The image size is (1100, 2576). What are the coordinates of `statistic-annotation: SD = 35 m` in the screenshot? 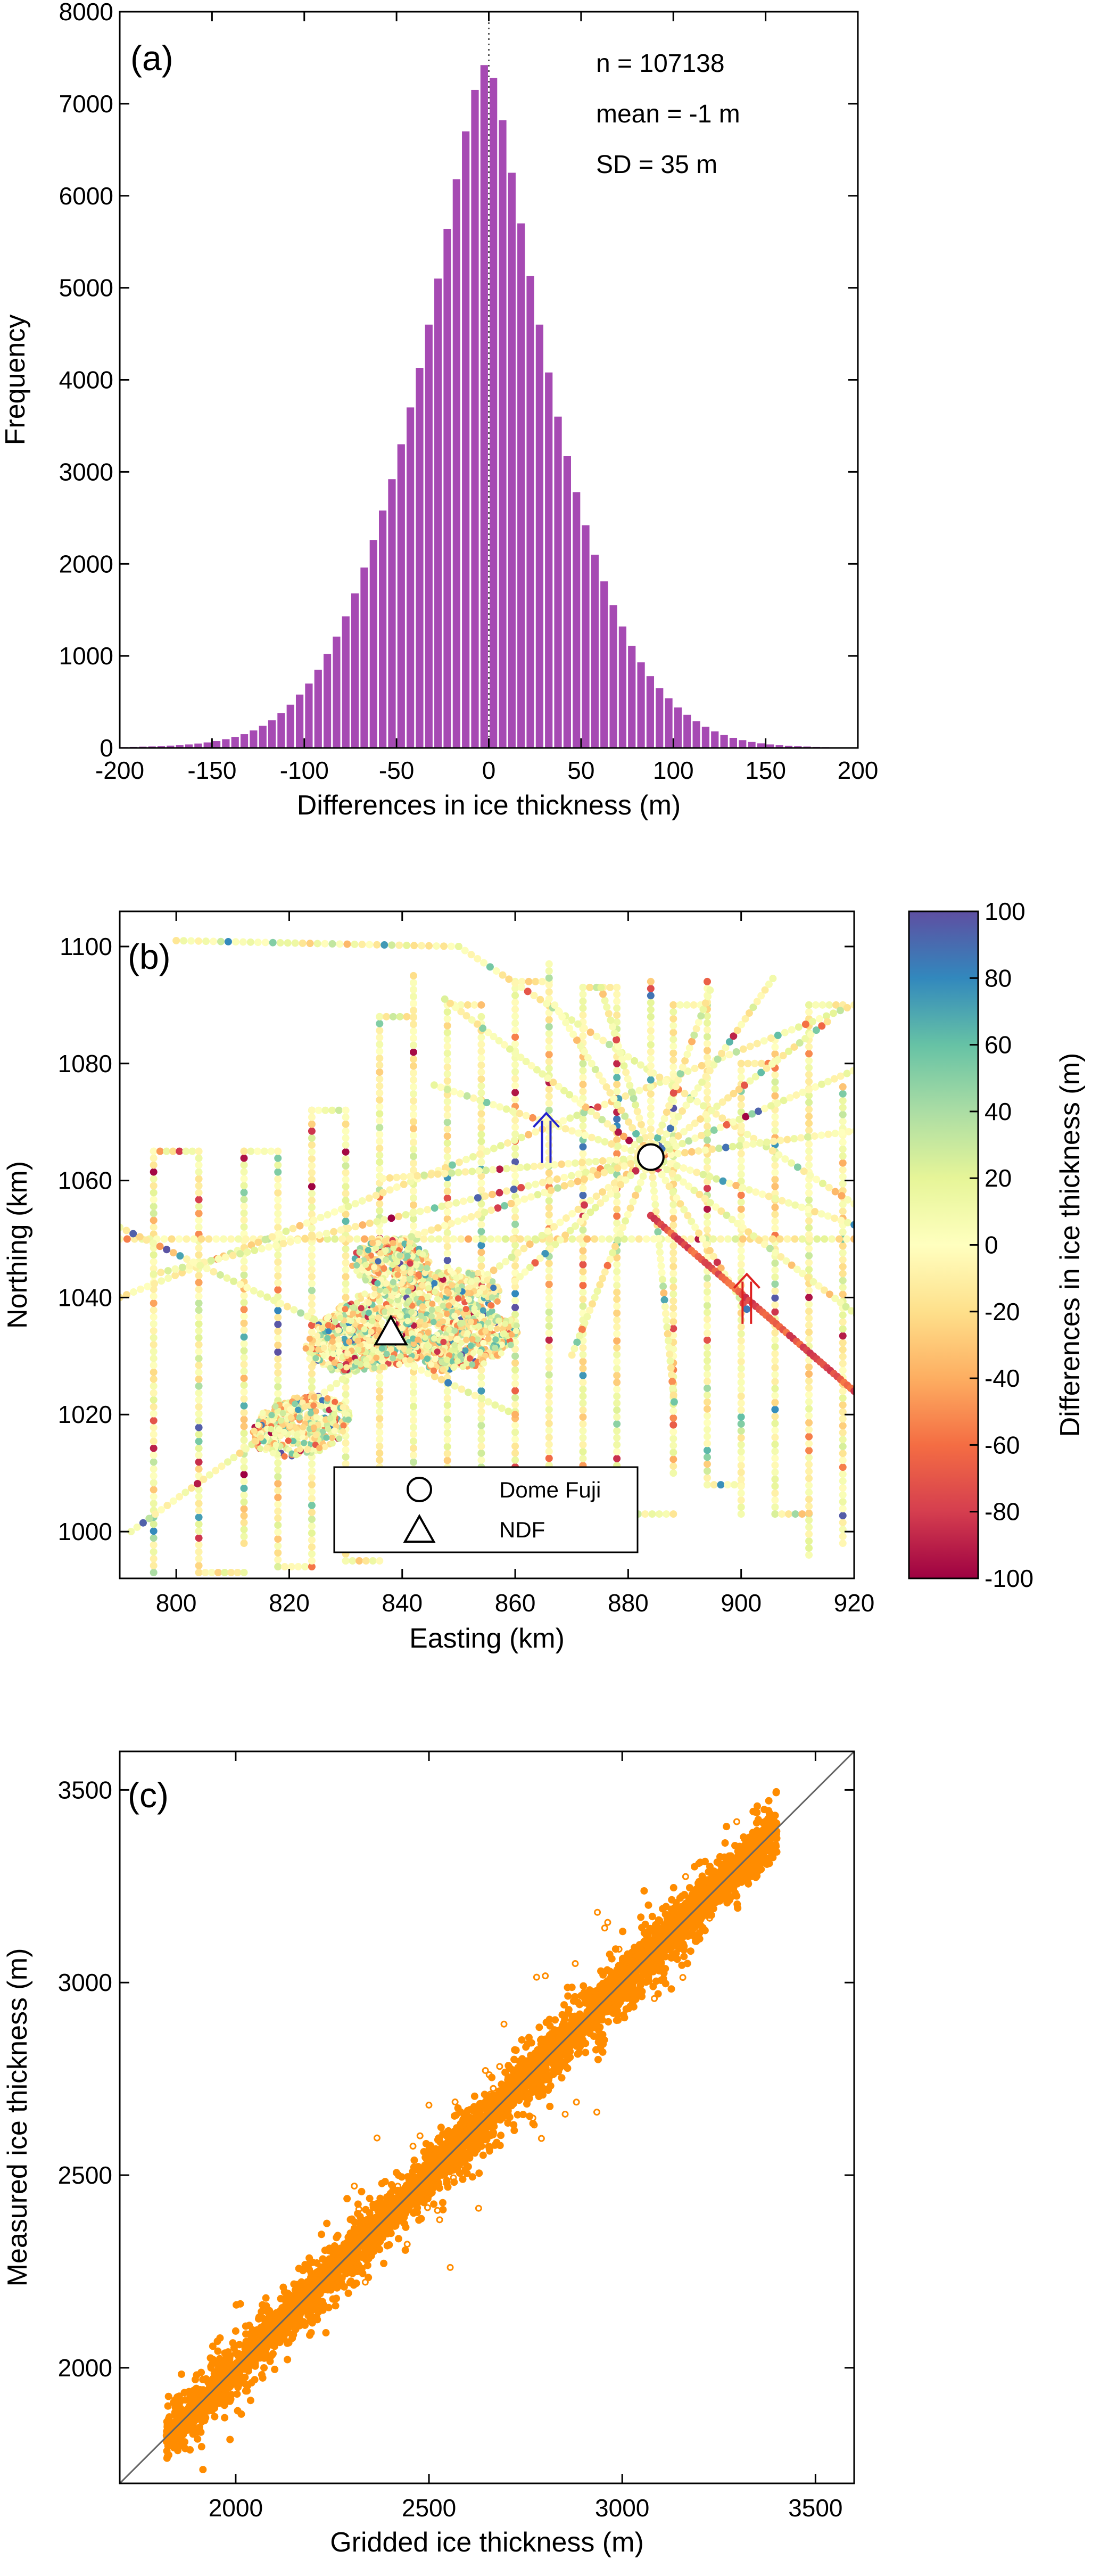 It's located at (656, 165).